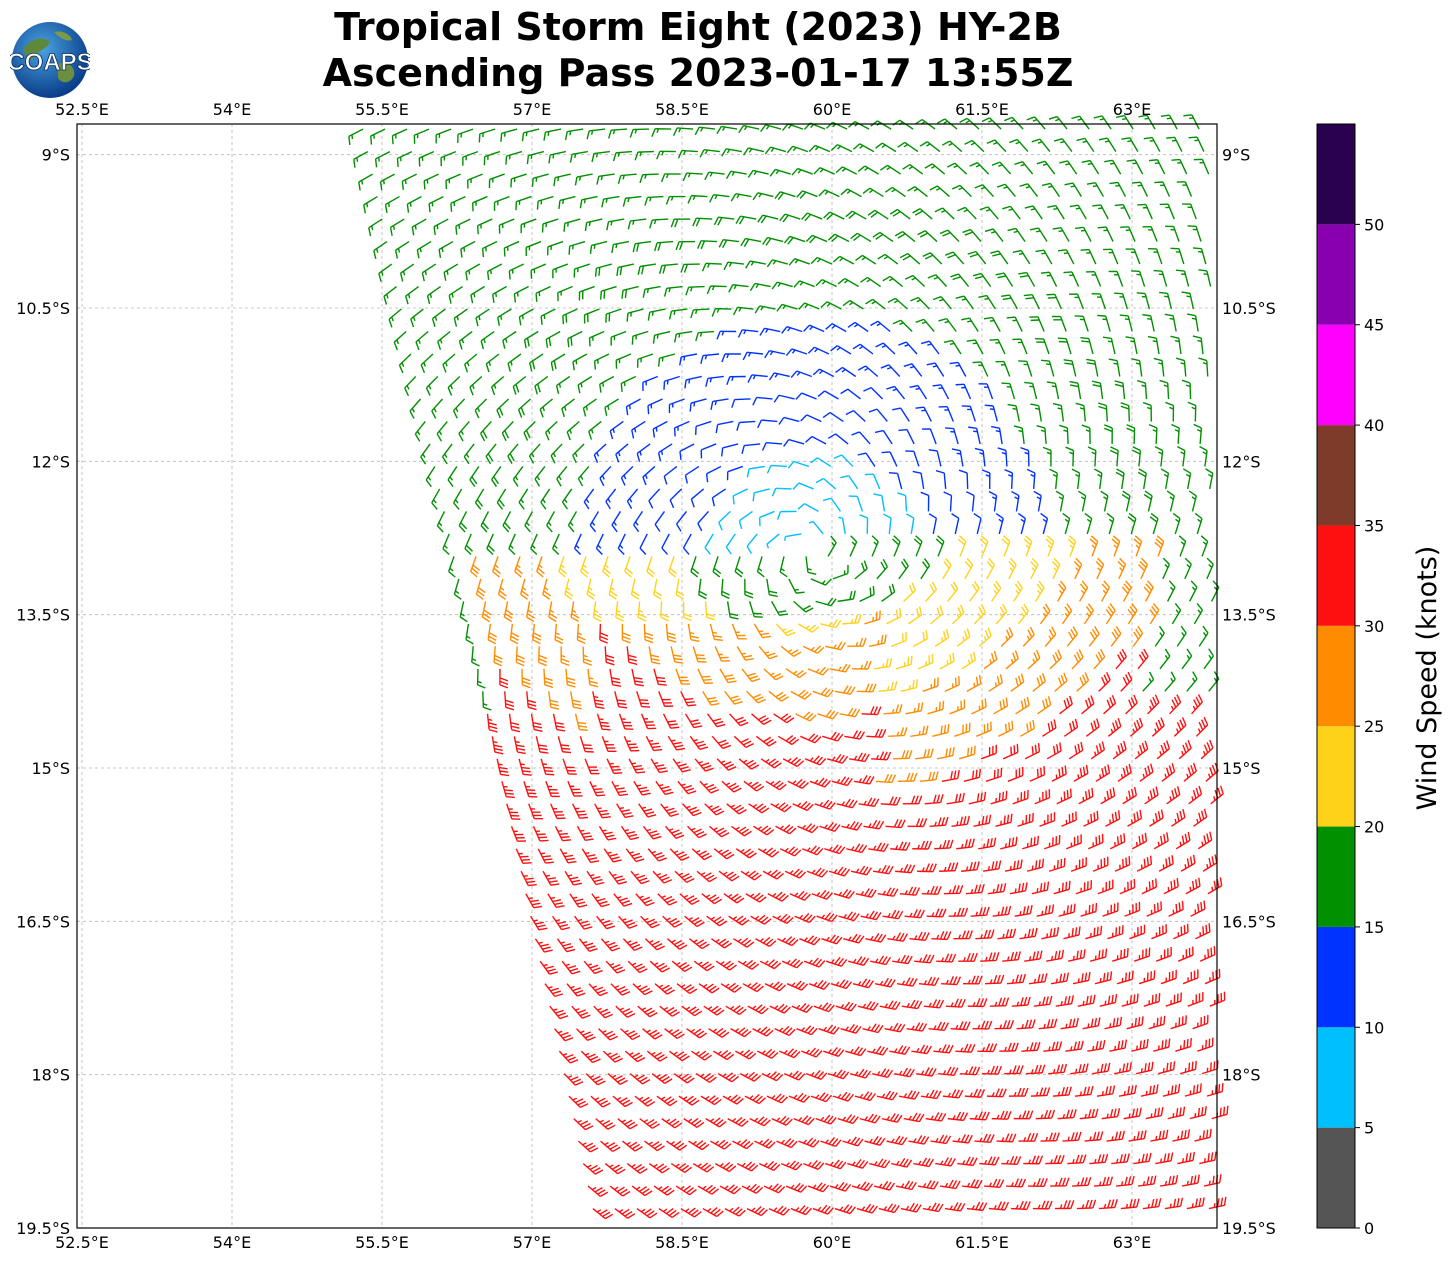 This screenshot has height=1264, width=1454. I want to click on colorbar-bin, so click(1336, 1177).